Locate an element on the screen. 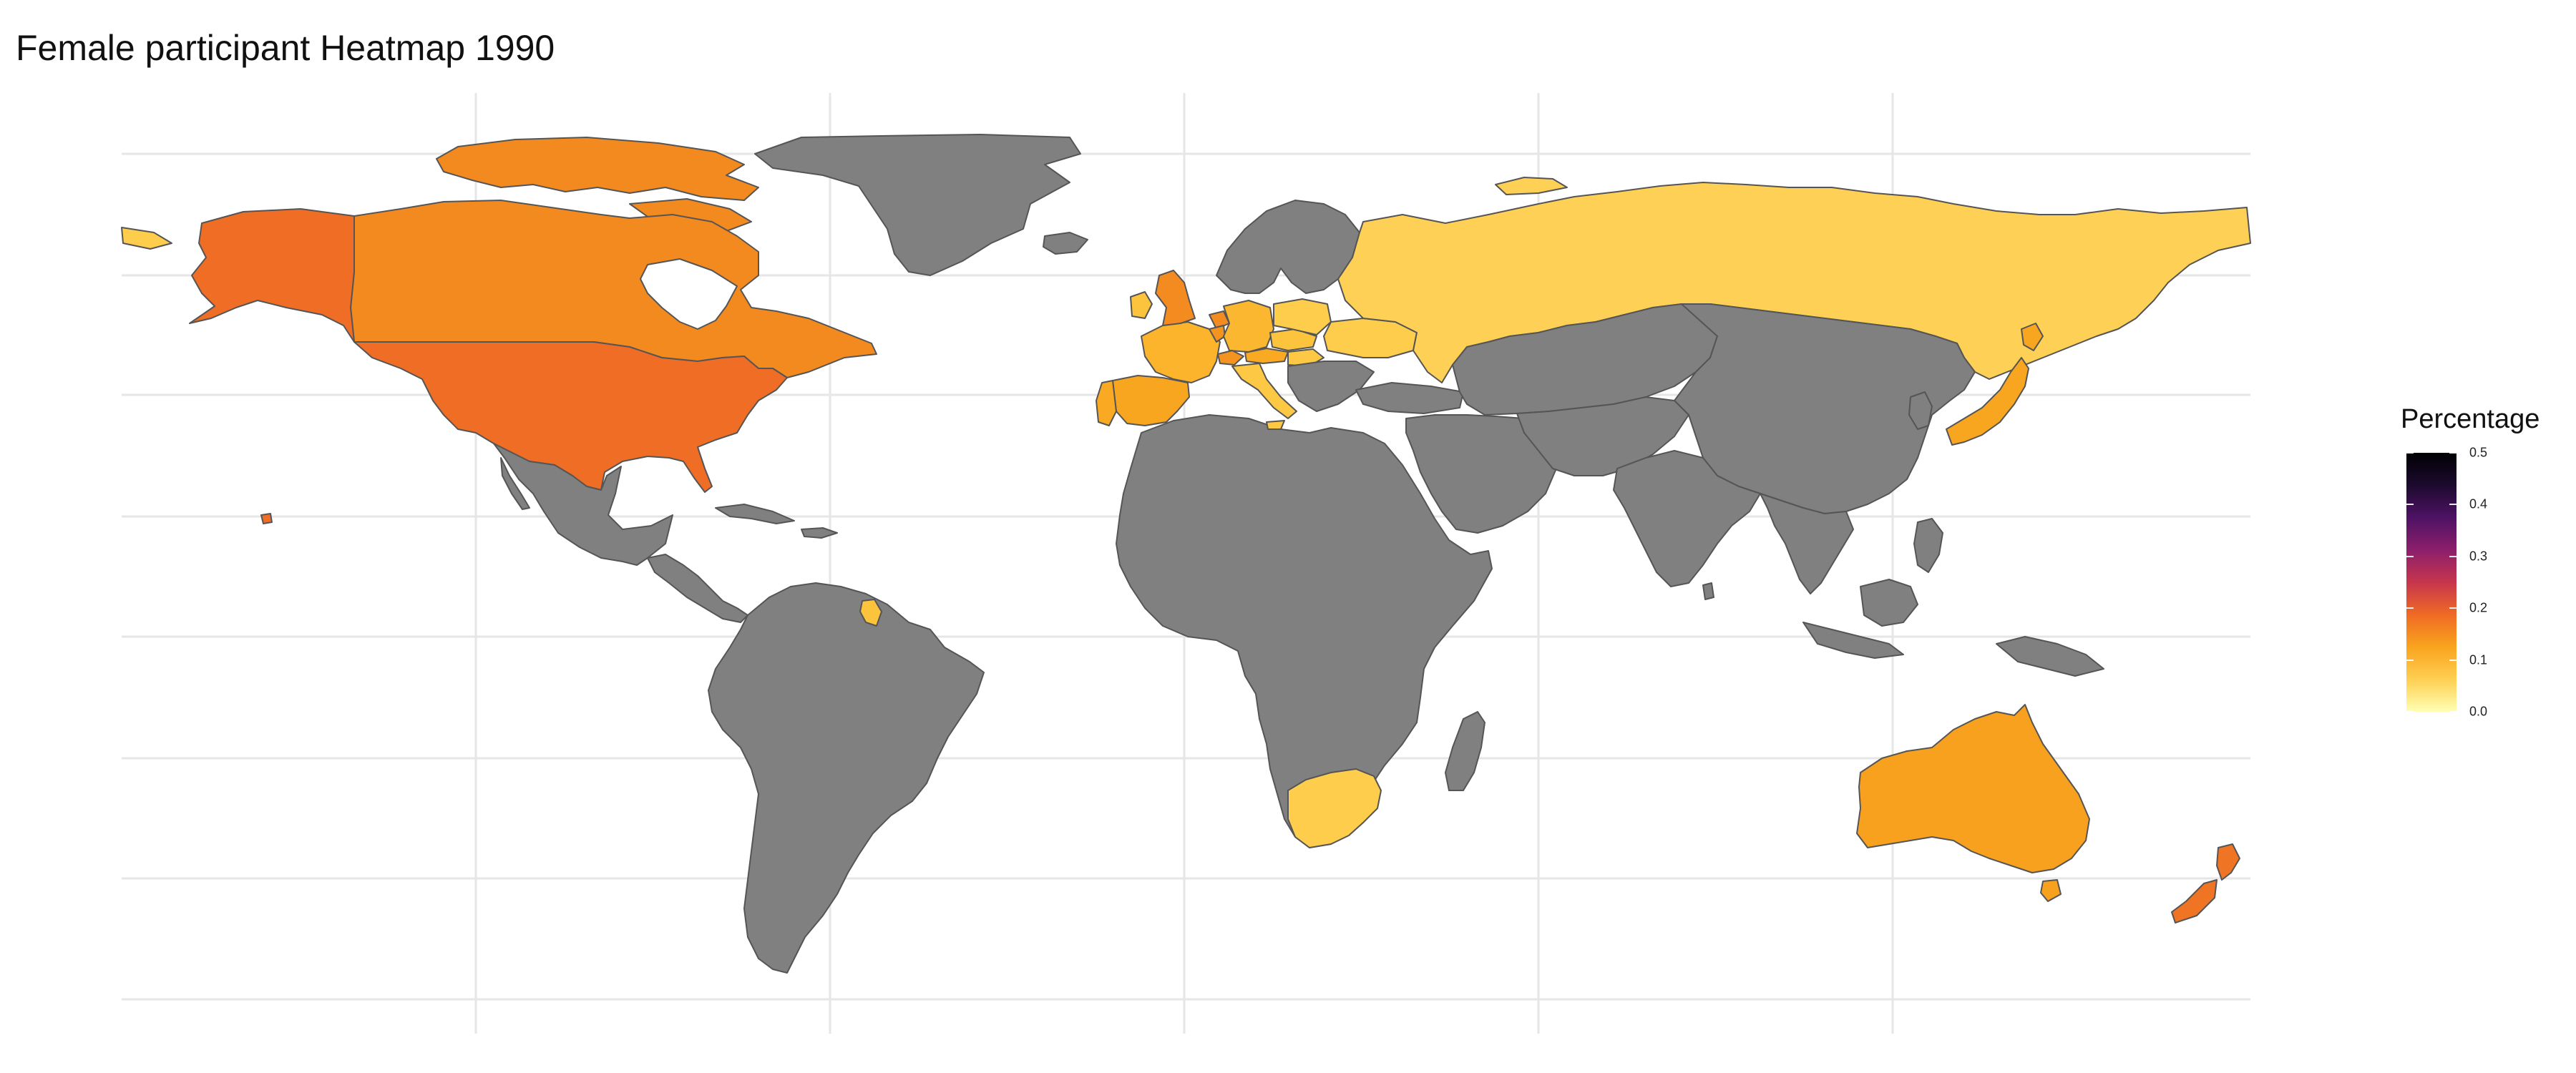 This screenshot has width=2576, height=1073. region-south-america is located at coordinates (846, 778).